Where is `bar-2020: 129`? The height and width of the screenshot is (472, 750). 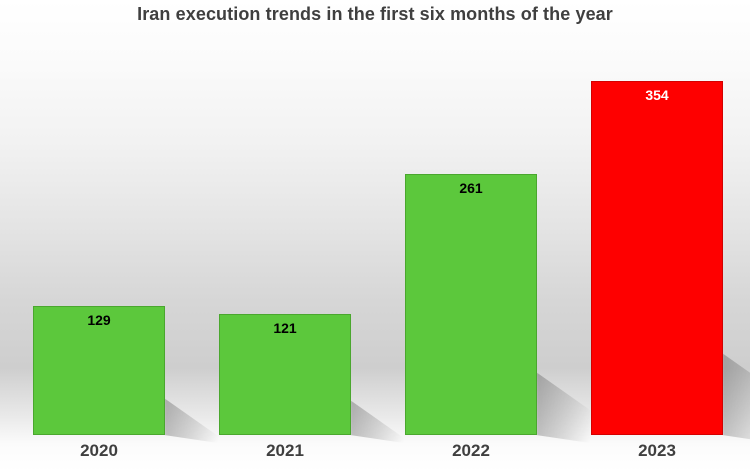 bar-2020: 129 is located at coordinates (99, 370).